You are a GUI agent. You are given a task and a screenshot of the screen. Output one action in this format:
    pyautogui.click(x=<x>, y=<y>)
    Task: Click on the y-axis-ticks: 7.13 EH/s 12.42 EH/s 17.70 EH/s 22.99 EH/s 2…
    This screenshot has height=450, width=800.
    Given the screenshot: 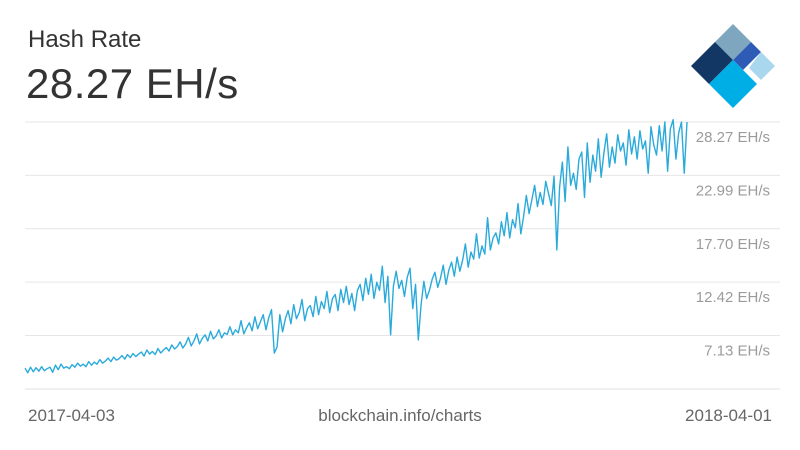 What is the action you would take?
    pyautogui.click(x=733, y=244)
    